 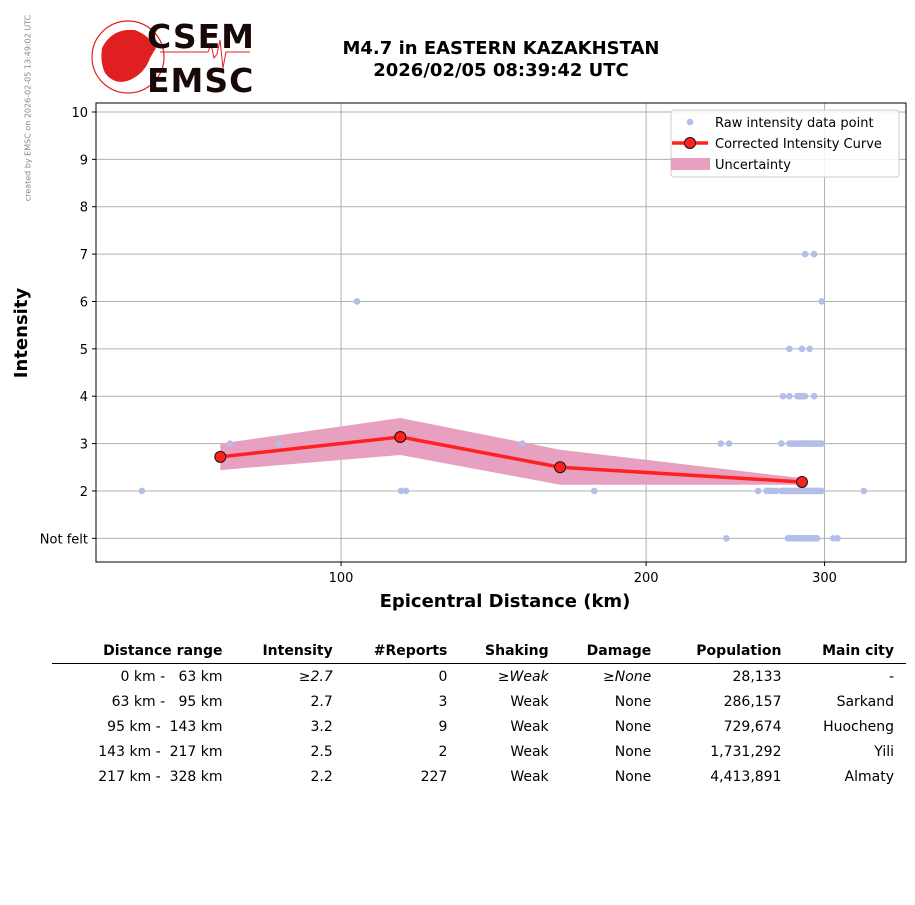 I want to click on table-cell: 2.7, so click(x=321, y=701).